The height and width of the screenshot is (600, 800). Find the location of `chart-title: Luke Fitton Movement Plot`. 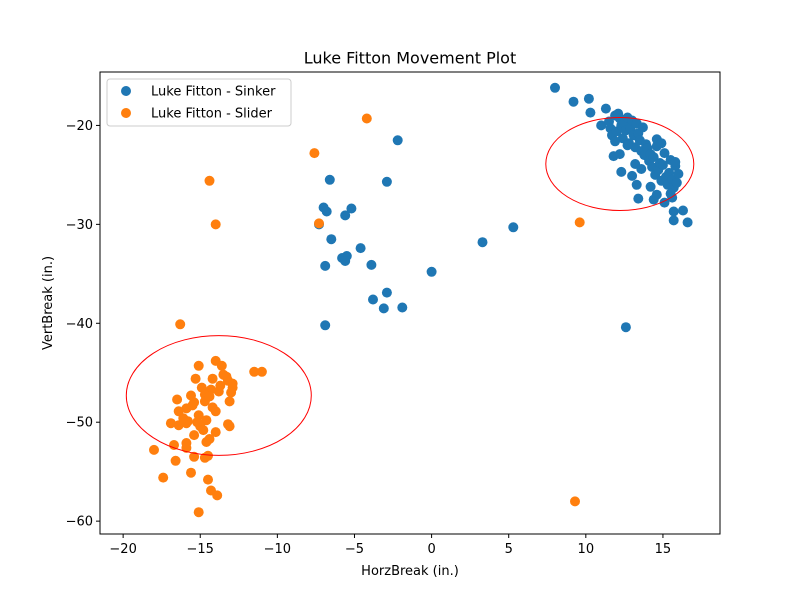

chart-title: Luke Fitton Movement Plot is located at coordinates (410, 58).